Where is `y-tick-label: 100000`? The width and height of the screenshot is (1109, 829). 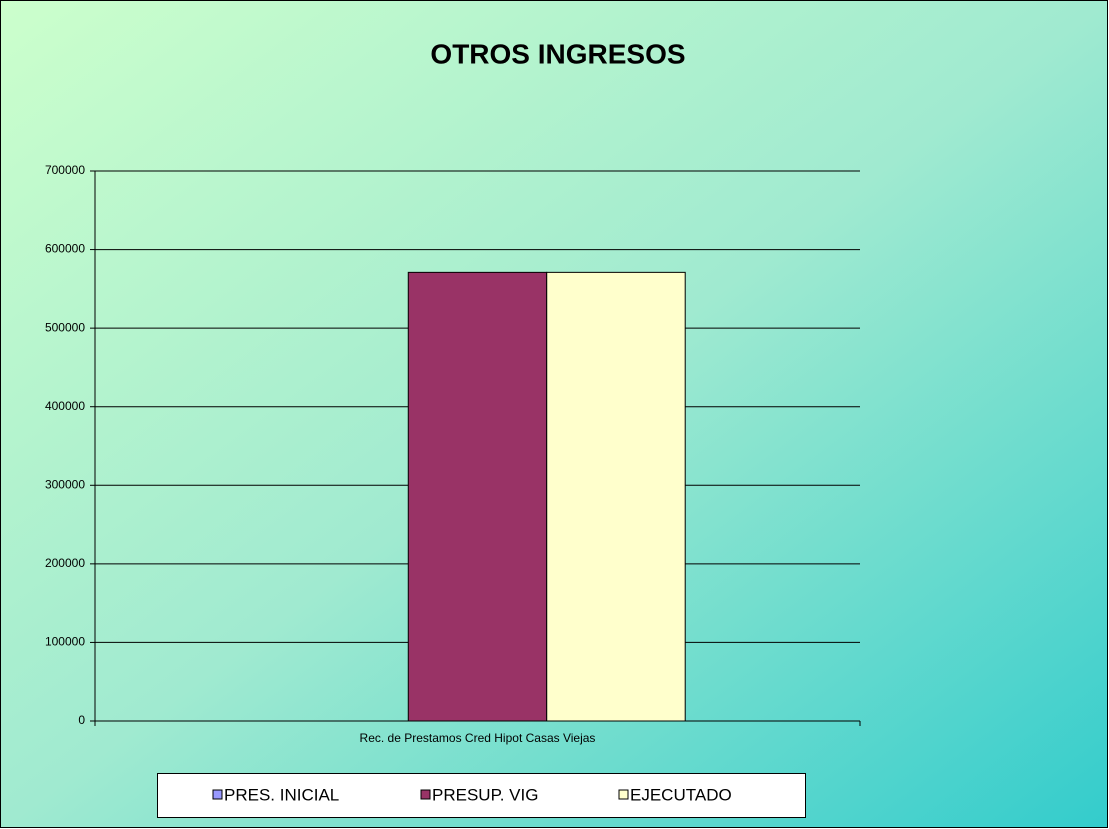
y-tick-label: 100000 is located at coordinates (65, 642).